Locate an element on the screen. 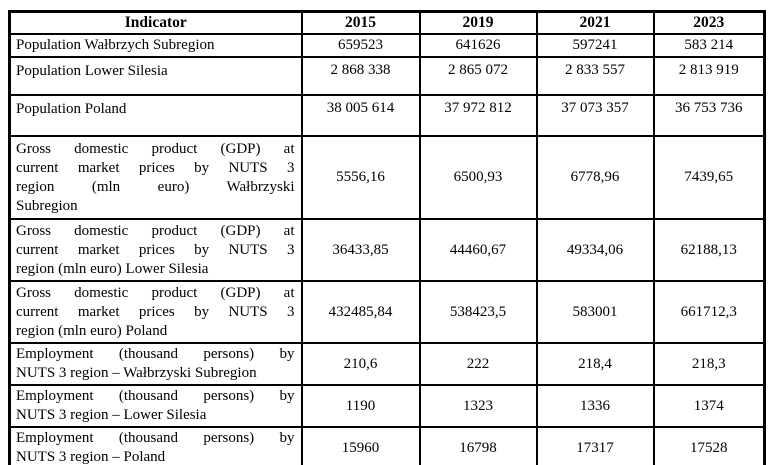 This screenshot has height=465, width=771. value-cell-2021: 37 073 357 is located at coordinates (595, 115).